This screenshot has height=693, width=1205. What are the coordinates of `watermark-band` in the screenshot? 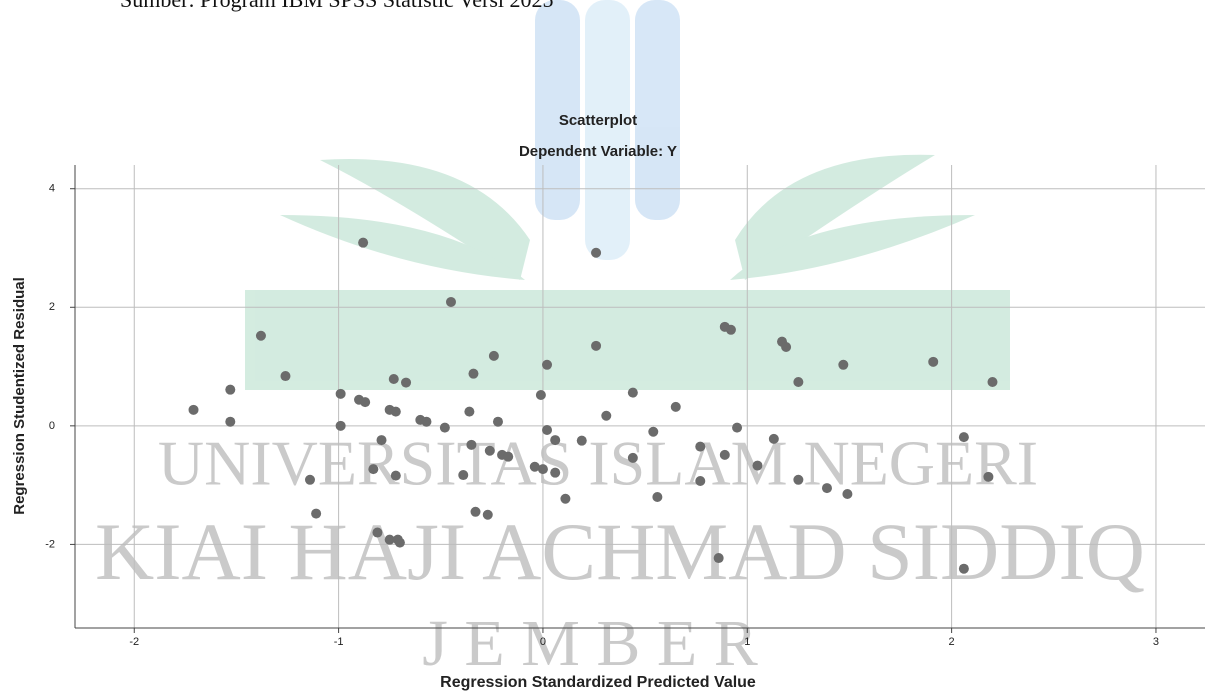 It's located at (627, 340).